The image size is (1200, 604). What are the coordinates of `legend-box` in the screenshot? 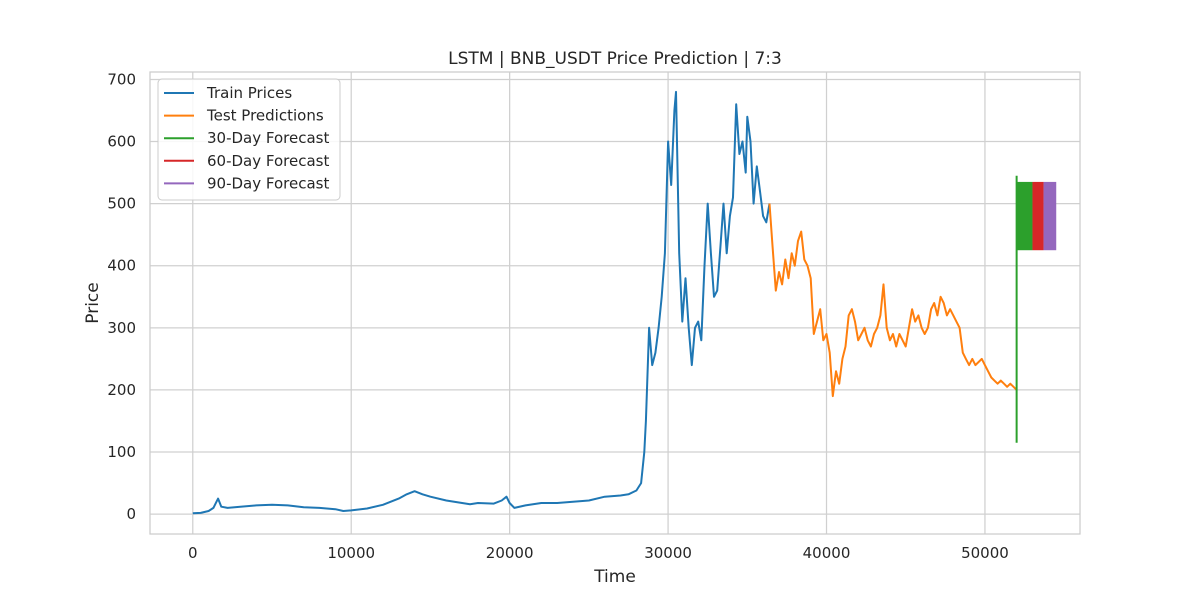 It's located at (249, 139).